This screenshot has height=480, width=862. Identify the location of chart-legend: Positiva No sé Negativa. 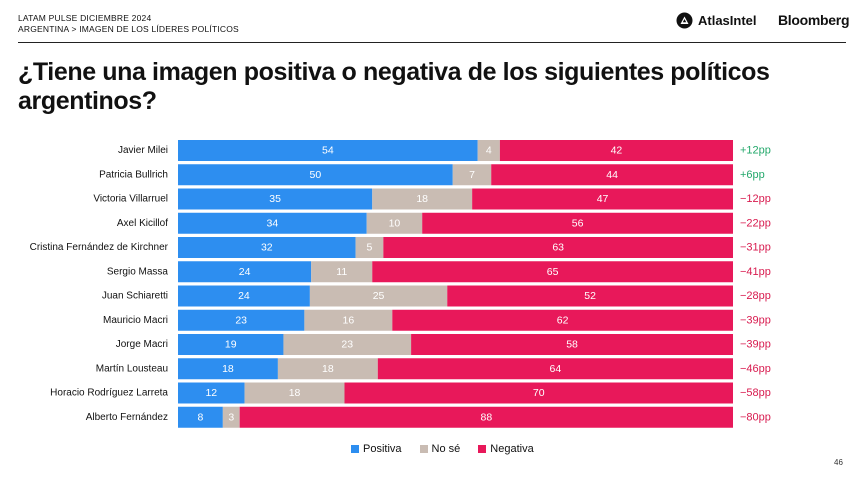
(451, 449).